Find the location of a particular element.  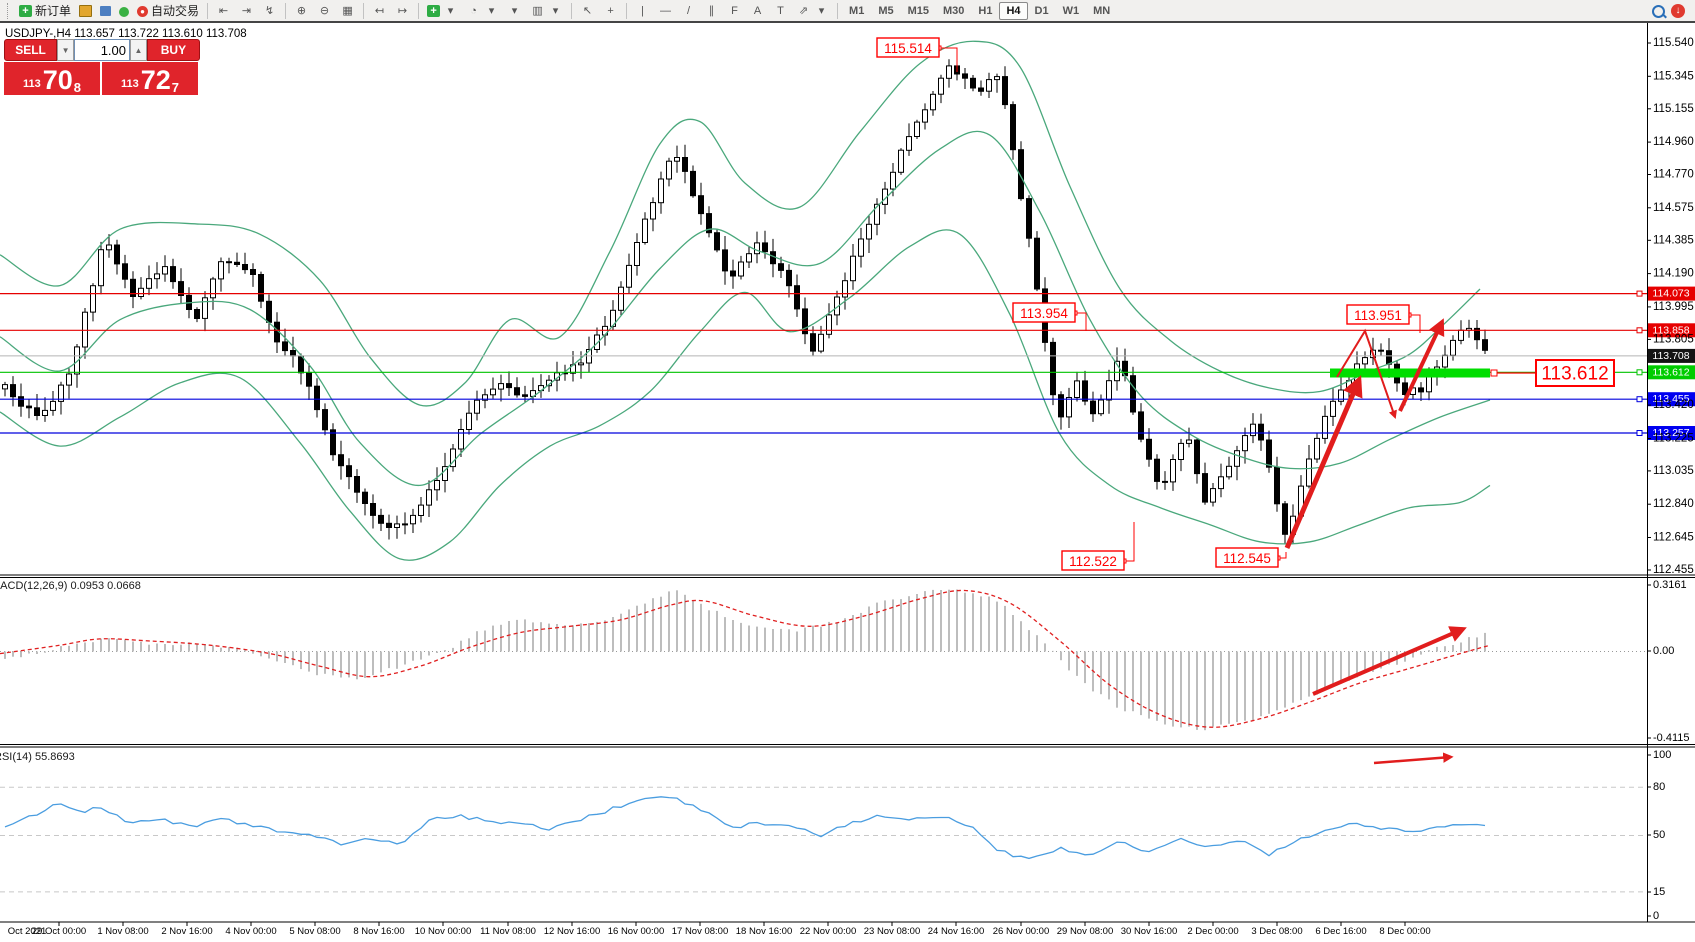

update-notification-icon: ↓ is located at coordinates (1678, 11).